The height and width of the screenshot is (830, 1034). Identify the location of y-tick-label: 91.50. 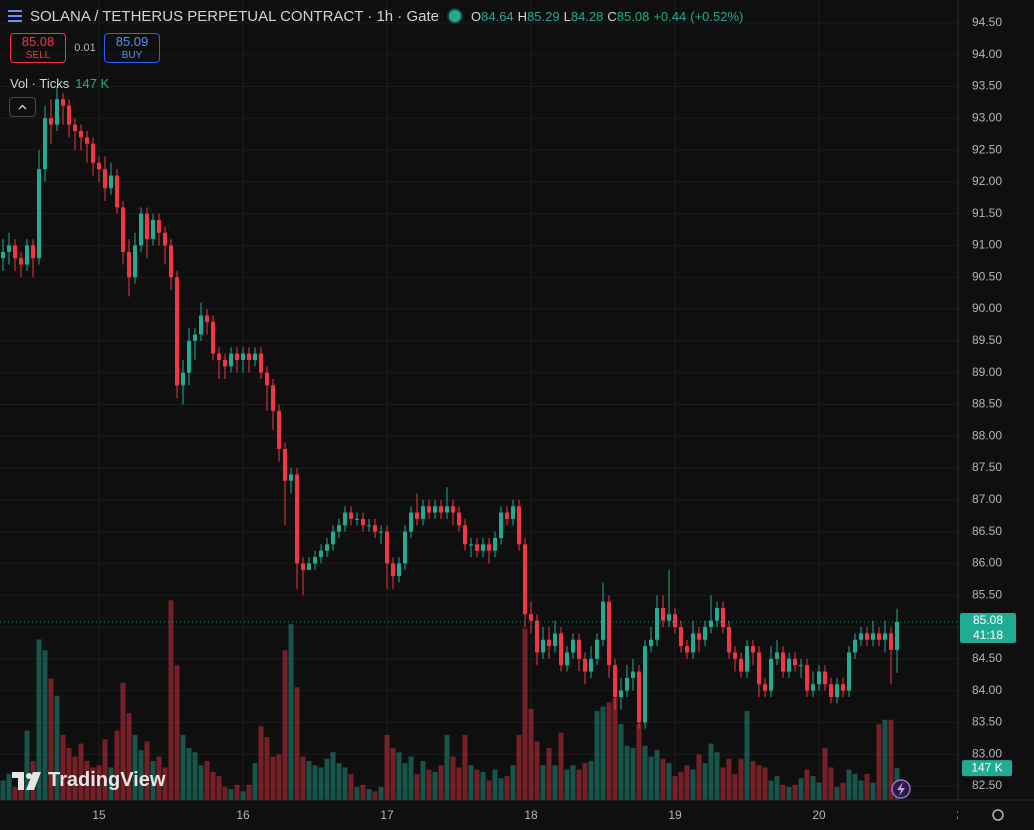
(987, 213).